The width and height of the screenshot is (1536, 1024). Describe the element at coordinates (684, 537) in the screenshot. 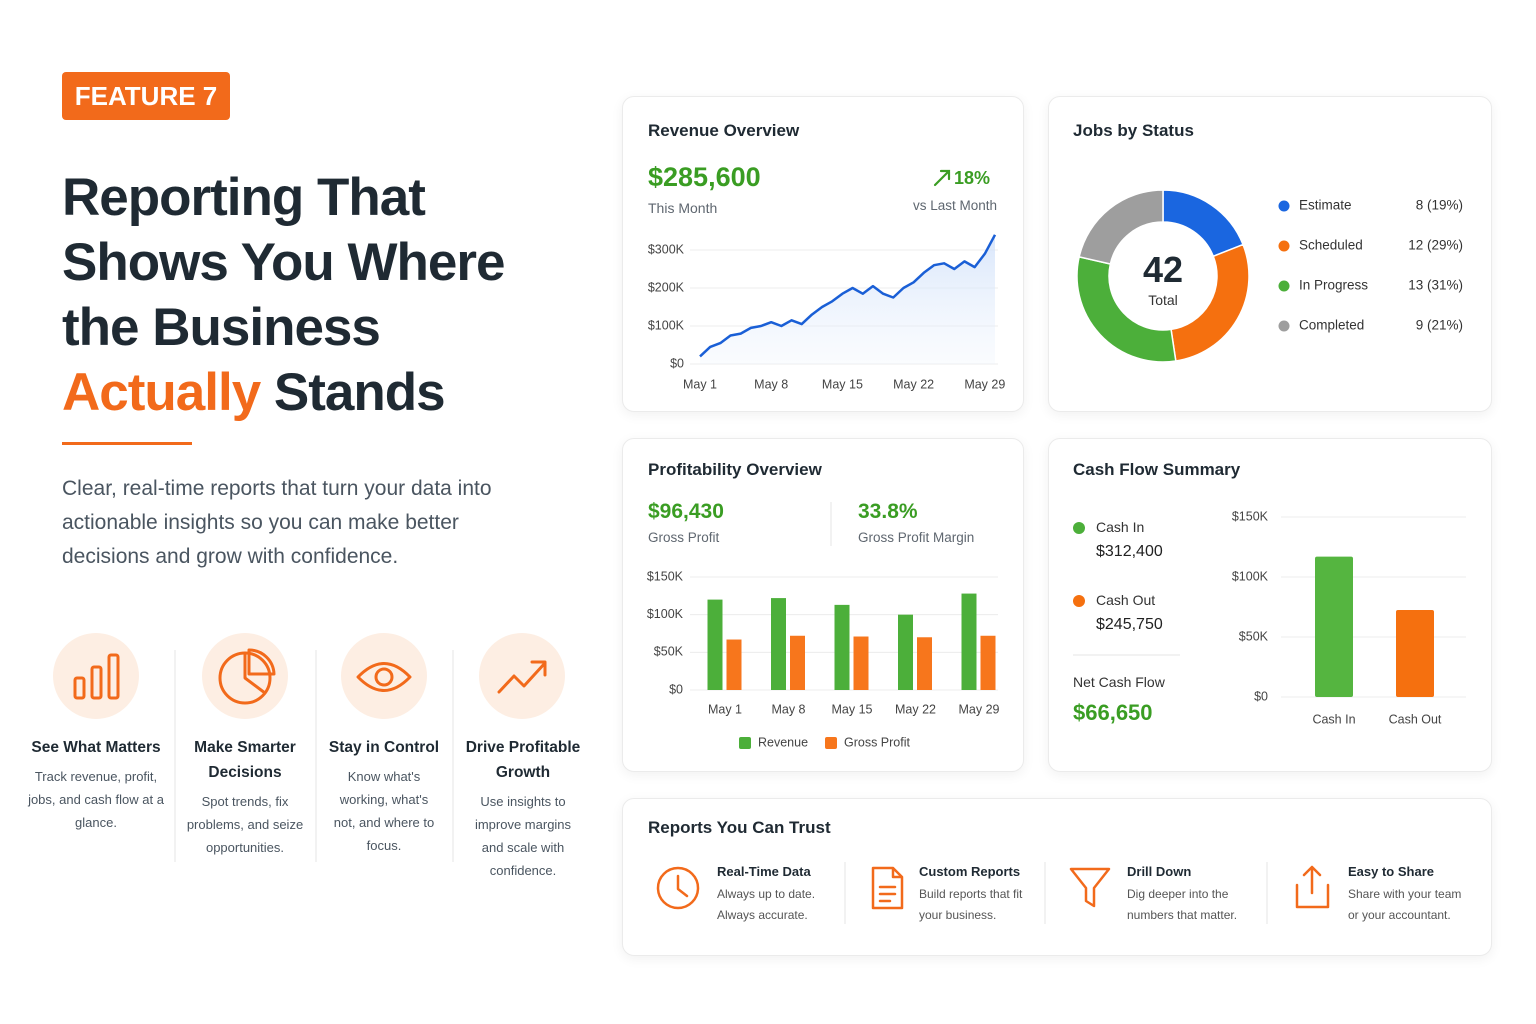

I see `gross-profit-label: Gross Profit` at that location.